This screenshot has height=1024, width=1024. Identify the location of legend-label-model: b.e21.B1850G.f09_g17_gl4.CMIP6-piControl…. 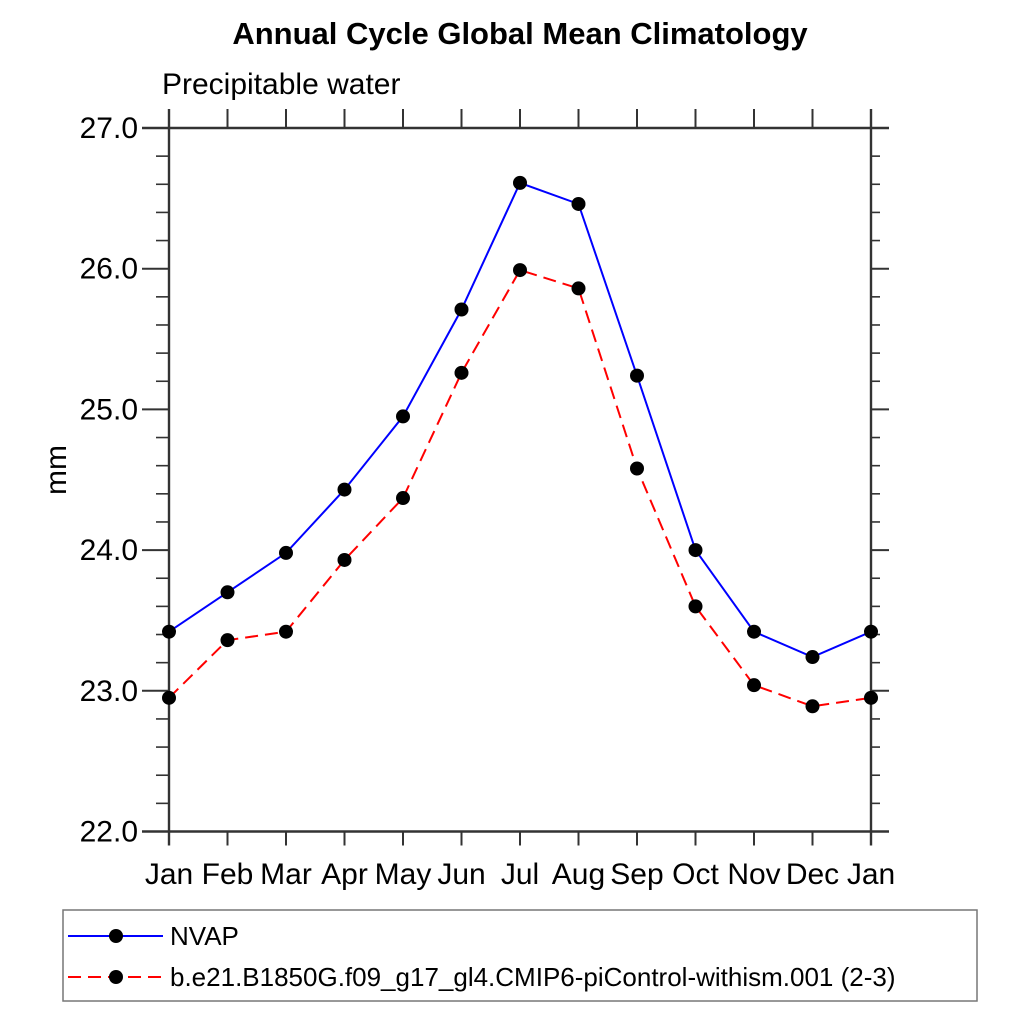
(533, 977).